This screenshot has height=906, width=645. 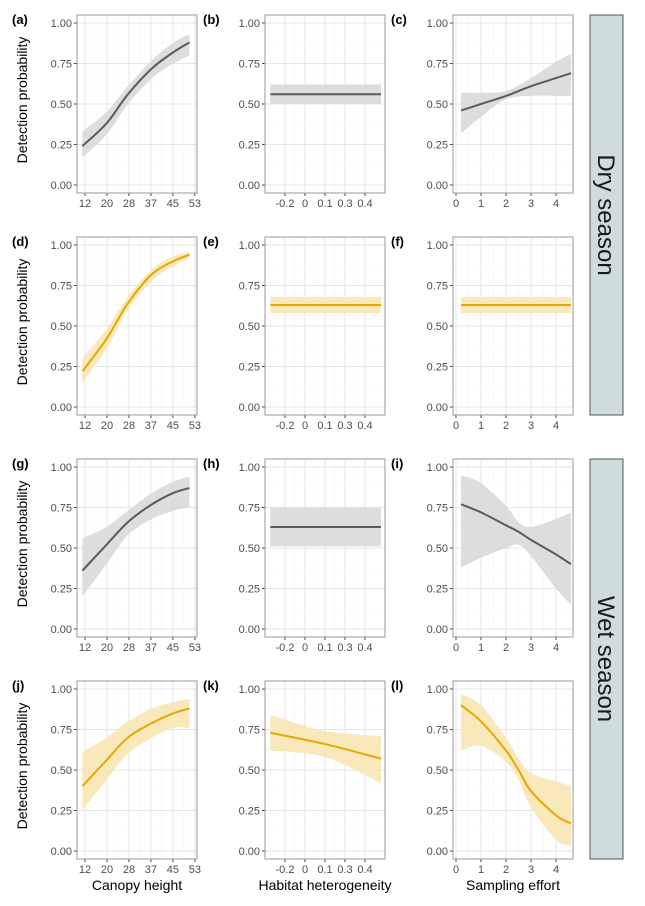 I want to click on panel-label: (h), so click(x=211, y=463).